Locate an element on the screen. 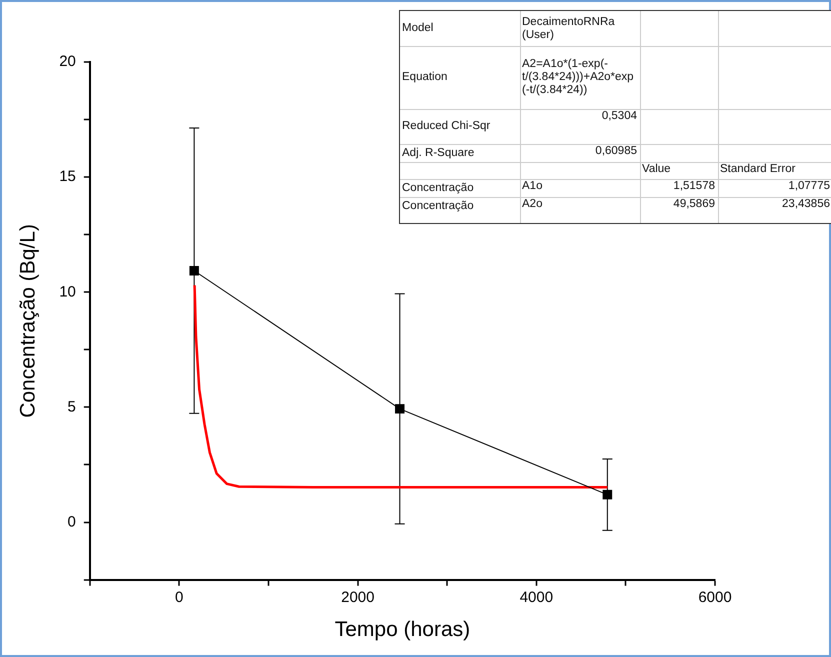 The image size is (831, 657). annotation: A1o is located at coordinates (532, 186).